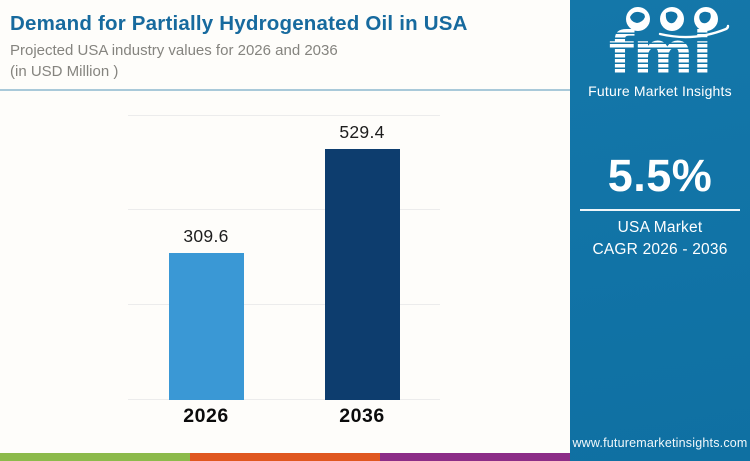 The height and width of the screenshot is (461, 750). I want to click on bar-value-label-2036: 529.4, so click(362, 131).